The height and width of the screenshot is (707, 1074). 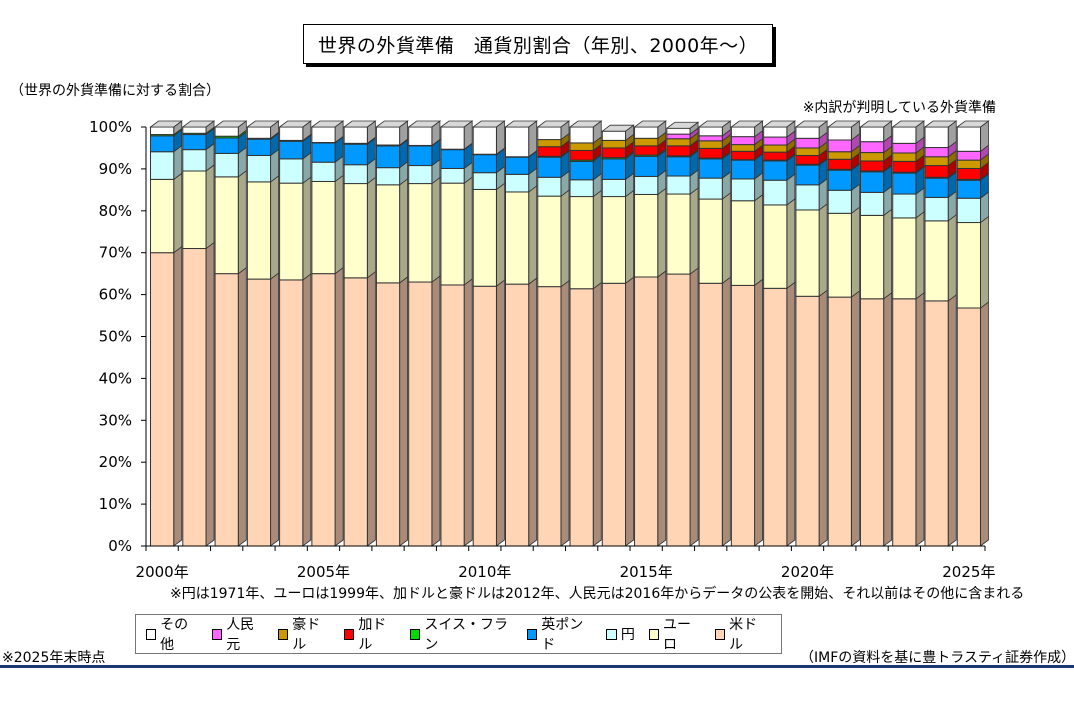 I want to click on x-tick-label: 2025年, so click(x=968, y=572).